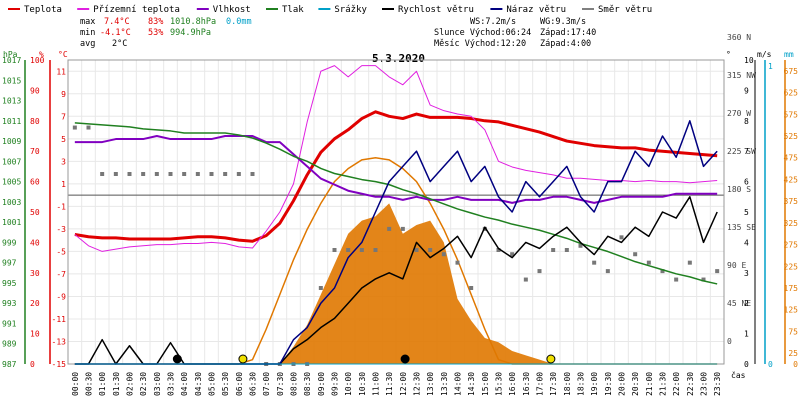 Image resolution: width=800 pixels, height=404 pixels. Describe the element at coordinates (35, 212) in the screenshot. I see `humidity-tick-5: 50` at that location.